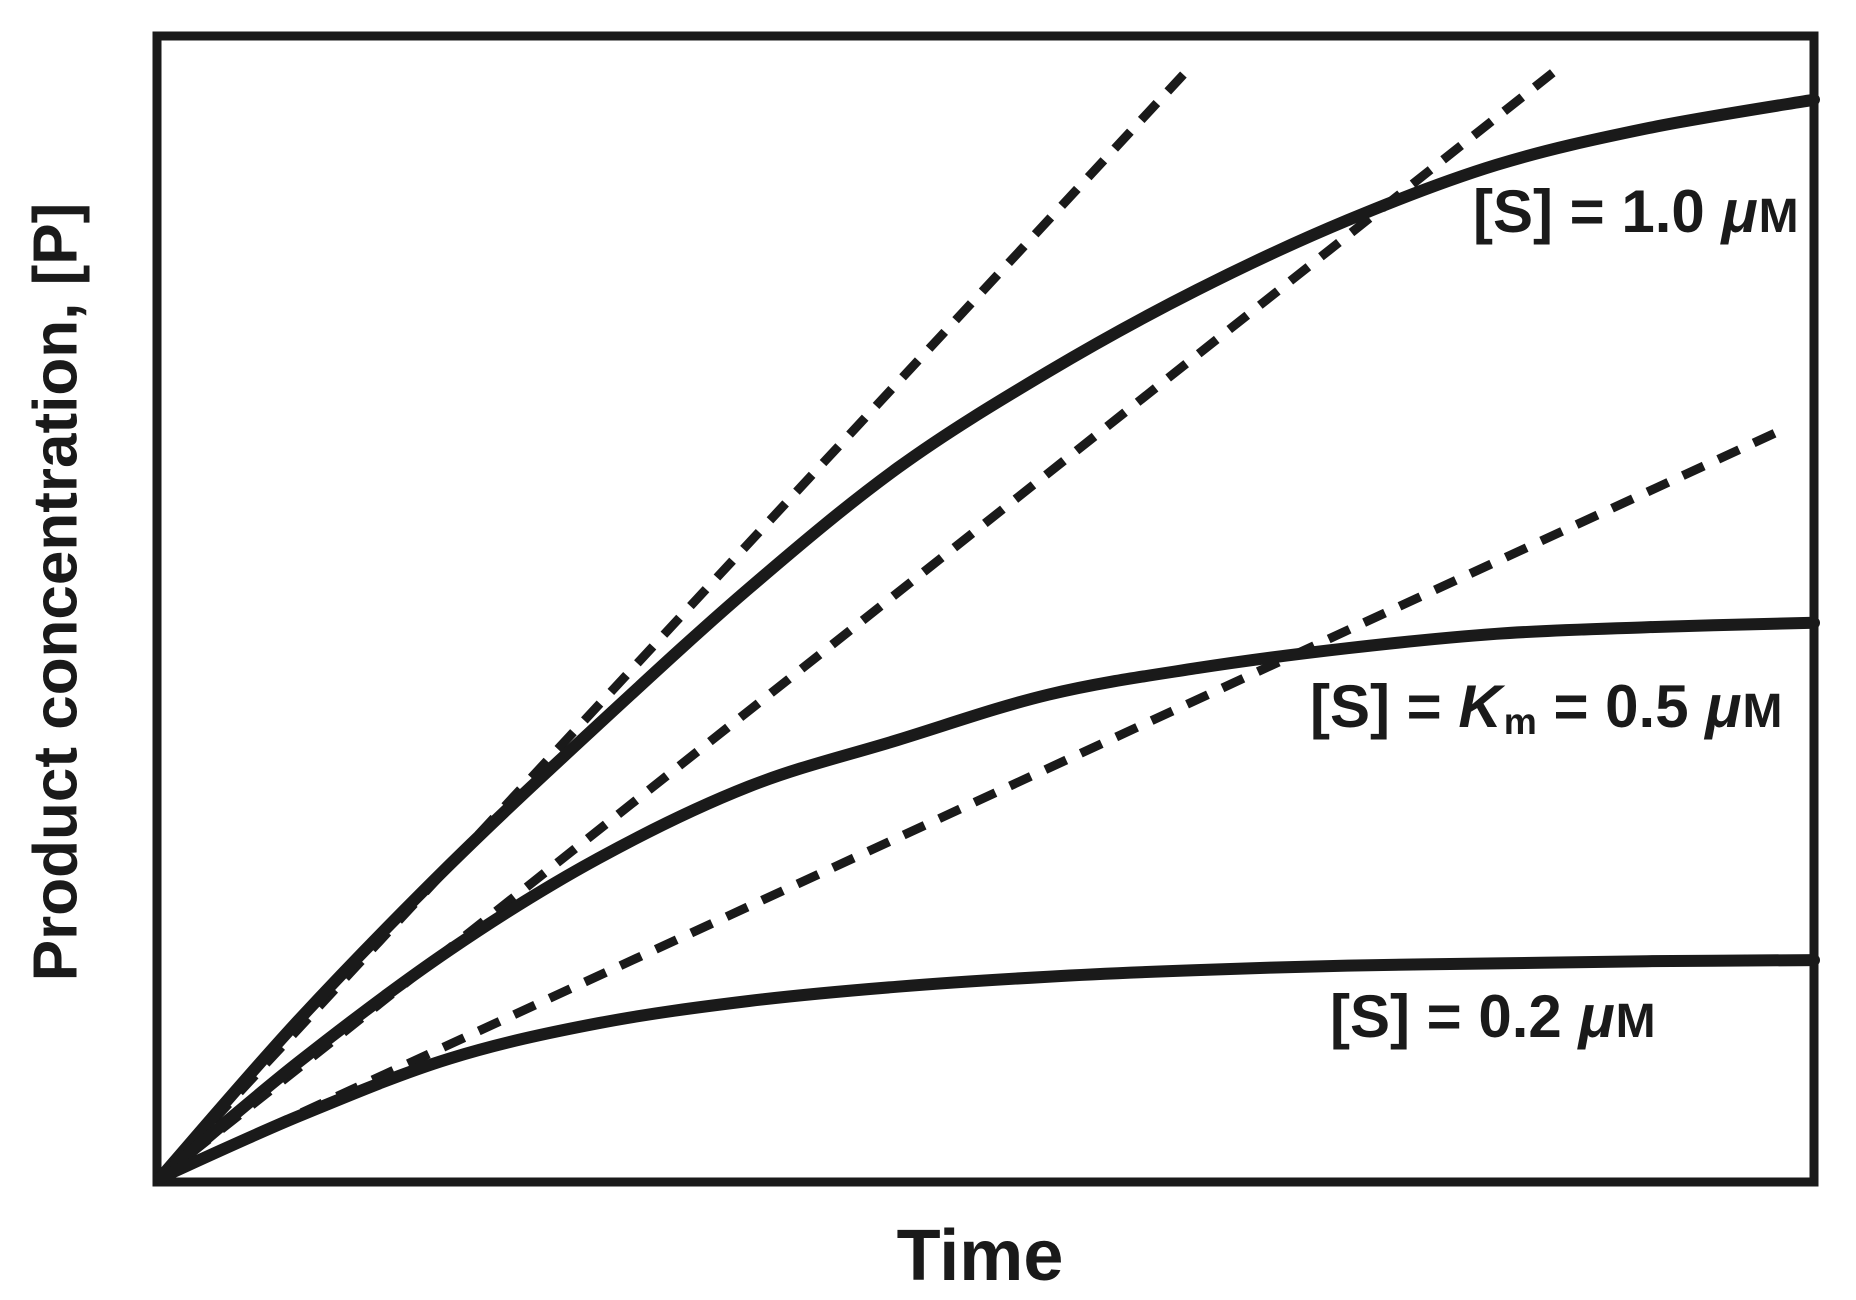  I want to click on curve-label-text: [S] =, so click(1384, 706).